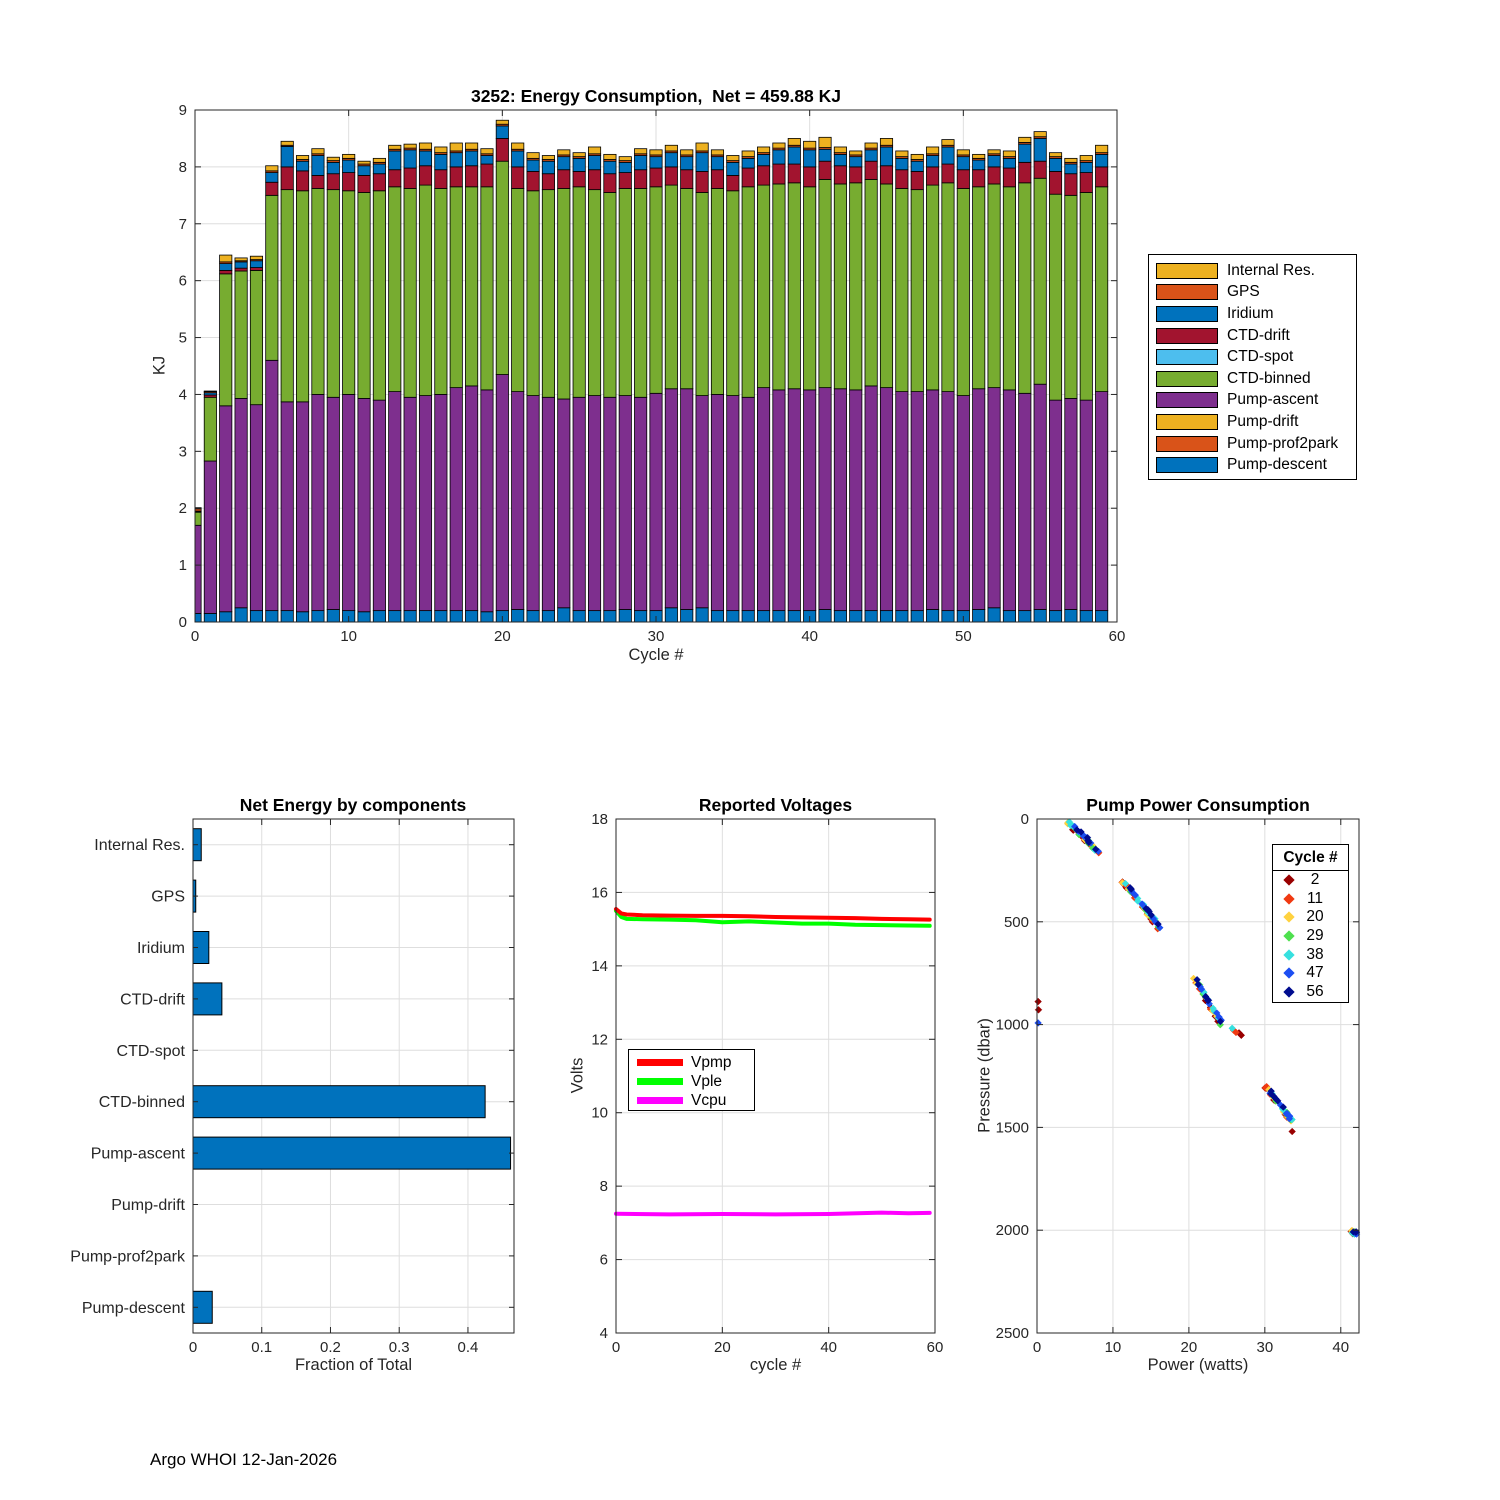 Image resolution: width=1500 pixels, height=1500 pixels. What do you see at coordinates (773, 1213) in the screenshot?
I see `voltage-line-vcpu` at bounding box center [773, 1213].